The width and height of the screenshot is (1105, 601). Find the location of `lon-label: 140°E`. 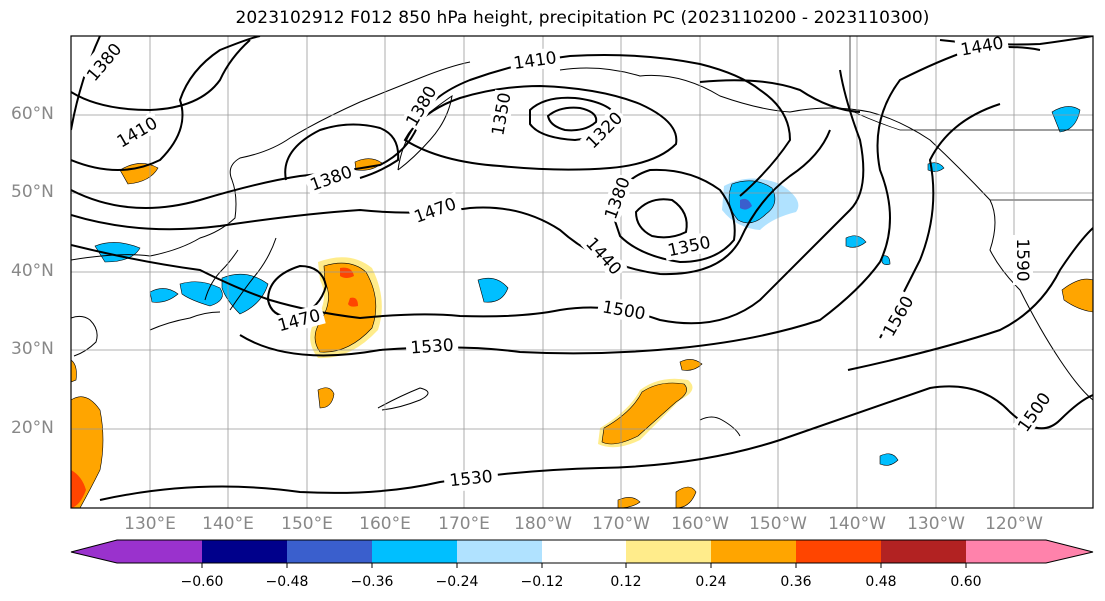

lon-label: 140°E is located at coordinates (228, 524).